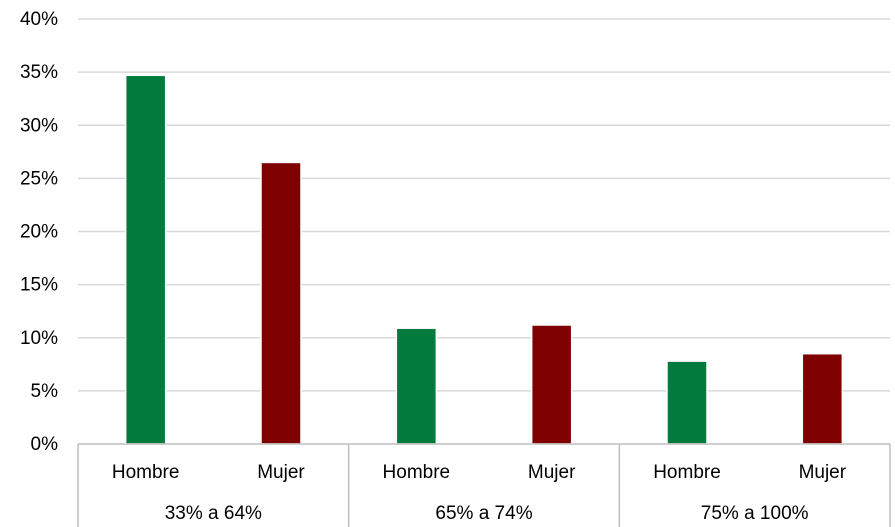 The height and width of the screenshot is (527, 895). What do you see at coordinates (39, 19) in the screenshot?
I see `y-tick-label: 40%` at bounding box center [39, 19].